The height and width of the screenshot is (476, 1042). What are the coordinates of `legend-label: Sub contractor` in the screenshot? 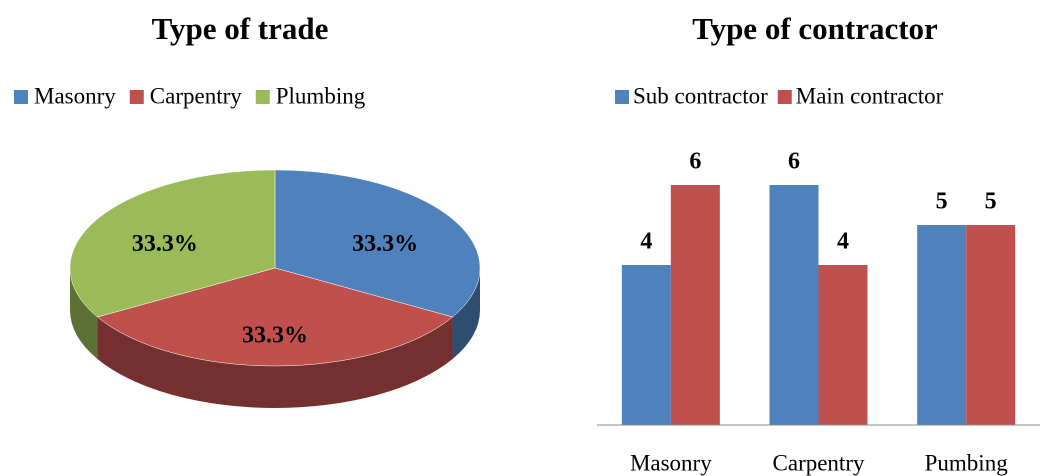 It's located at (700, 95).